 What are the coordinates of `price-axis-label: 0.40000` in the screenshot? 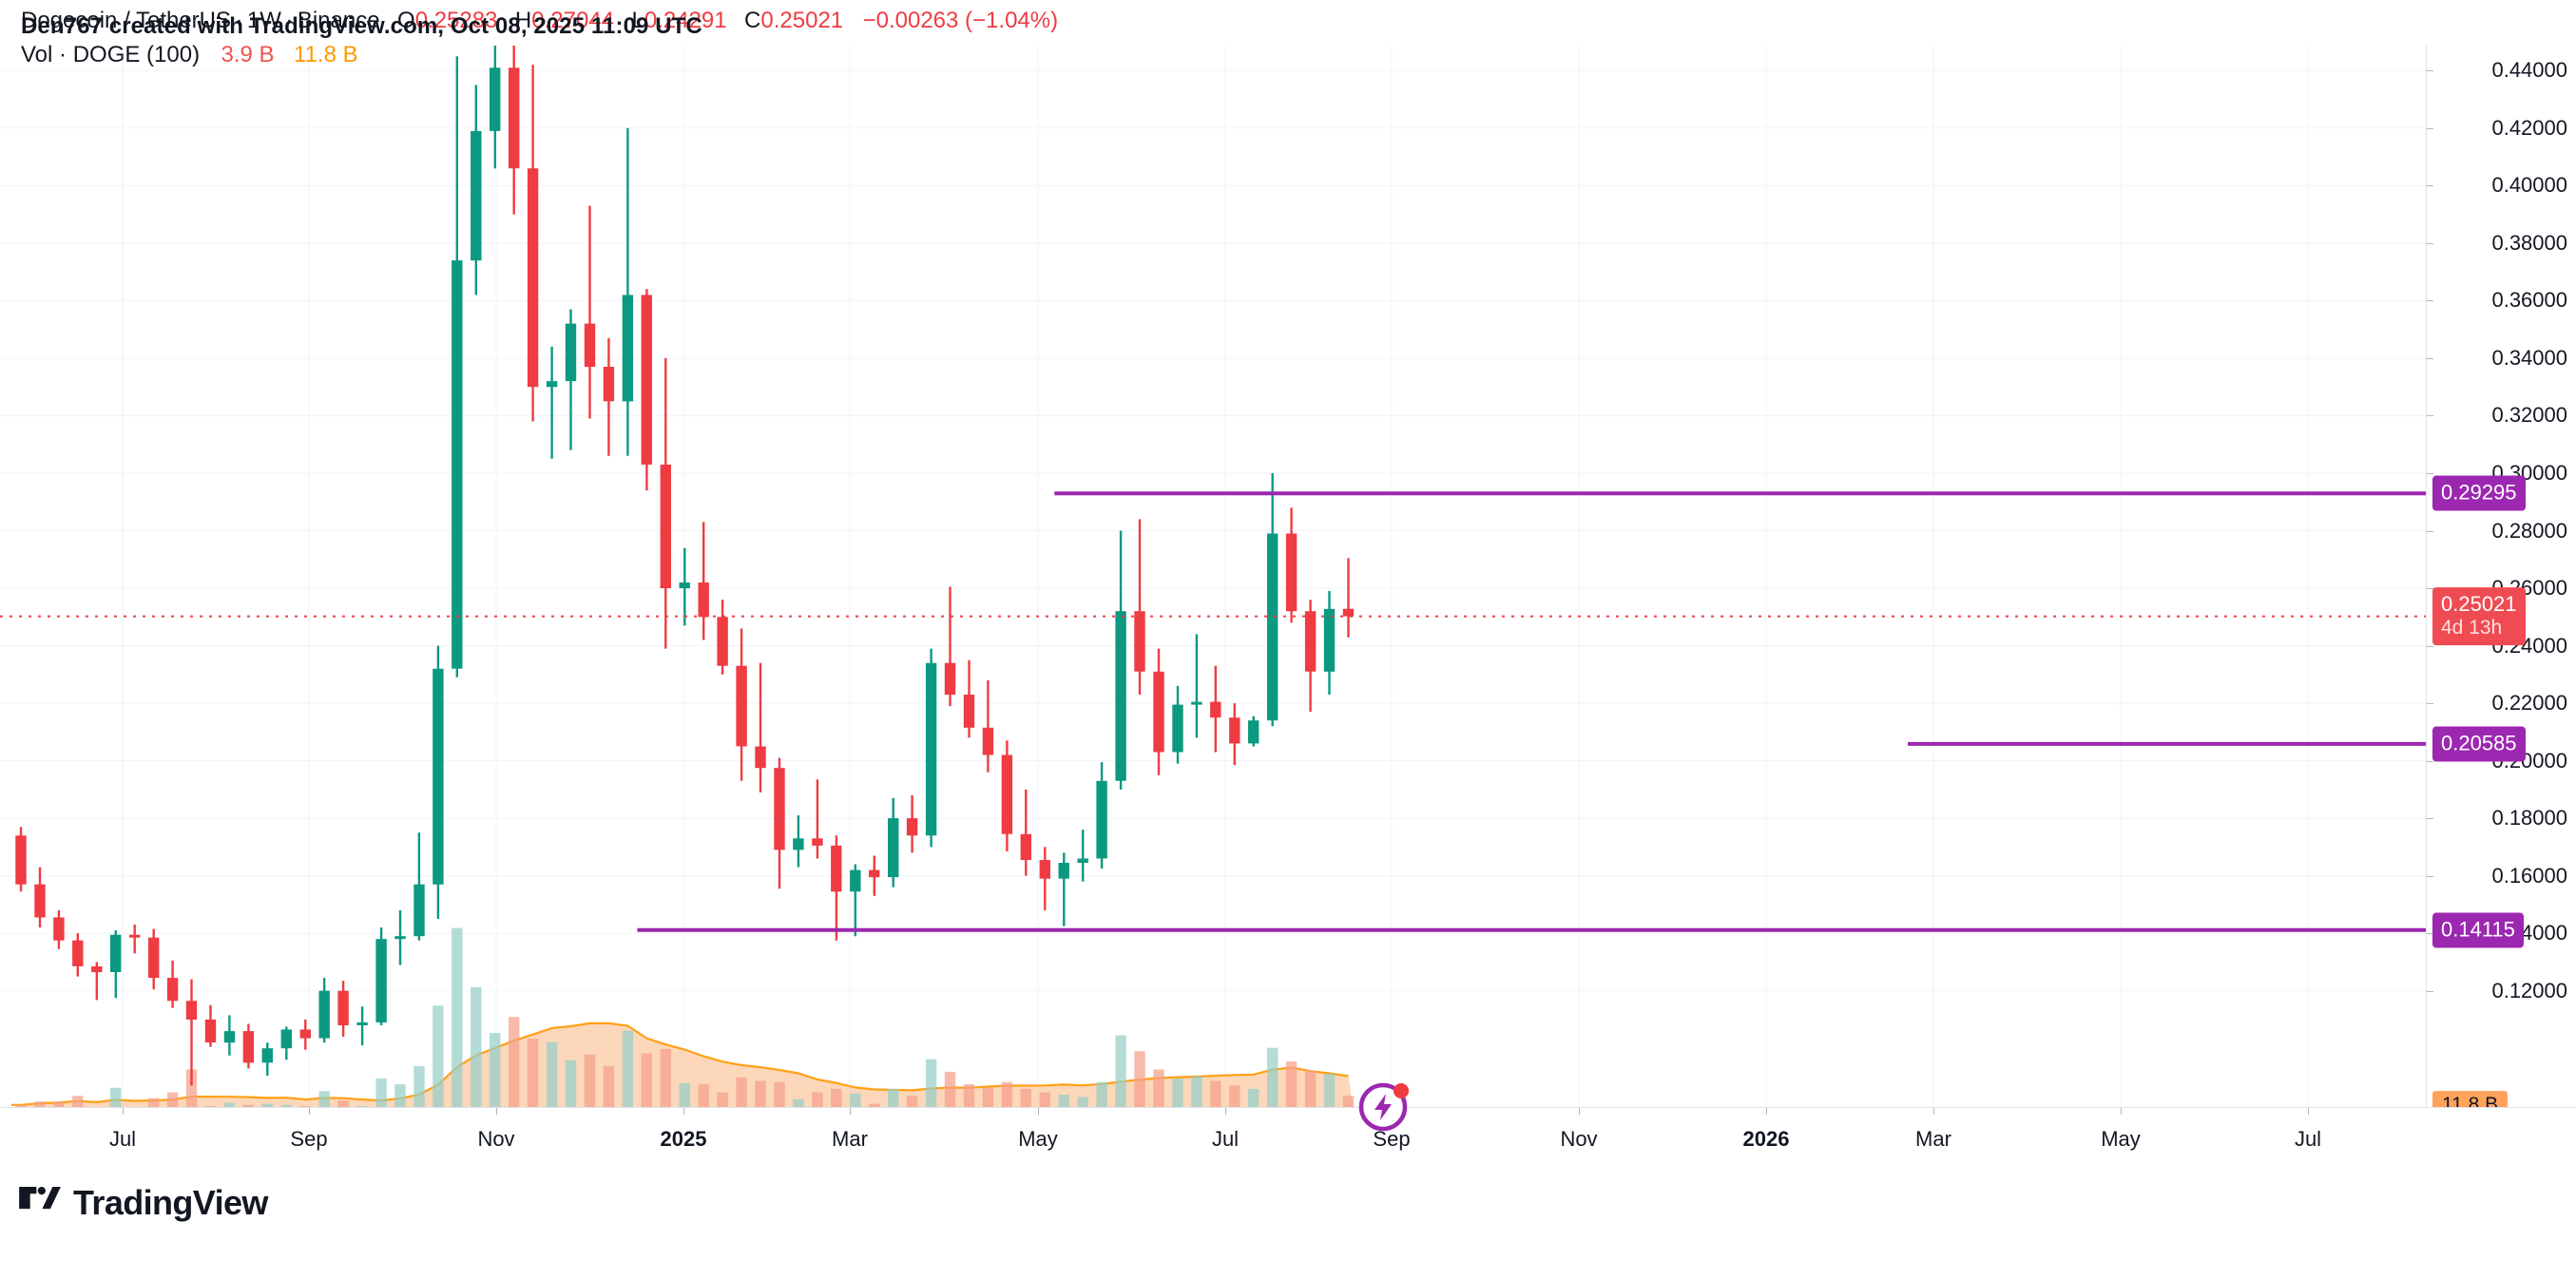 It's located at (2529, 185).